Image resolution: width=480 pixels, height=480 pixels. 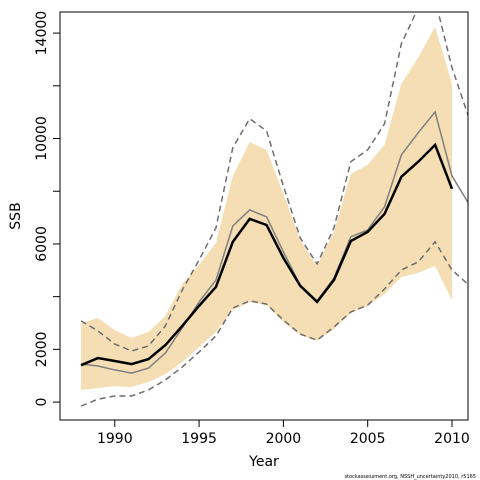 What do you see at coordinates (452, 439) in the screenshot?
I see `x-tick-label: 2010` at bounding box center [452, 439].